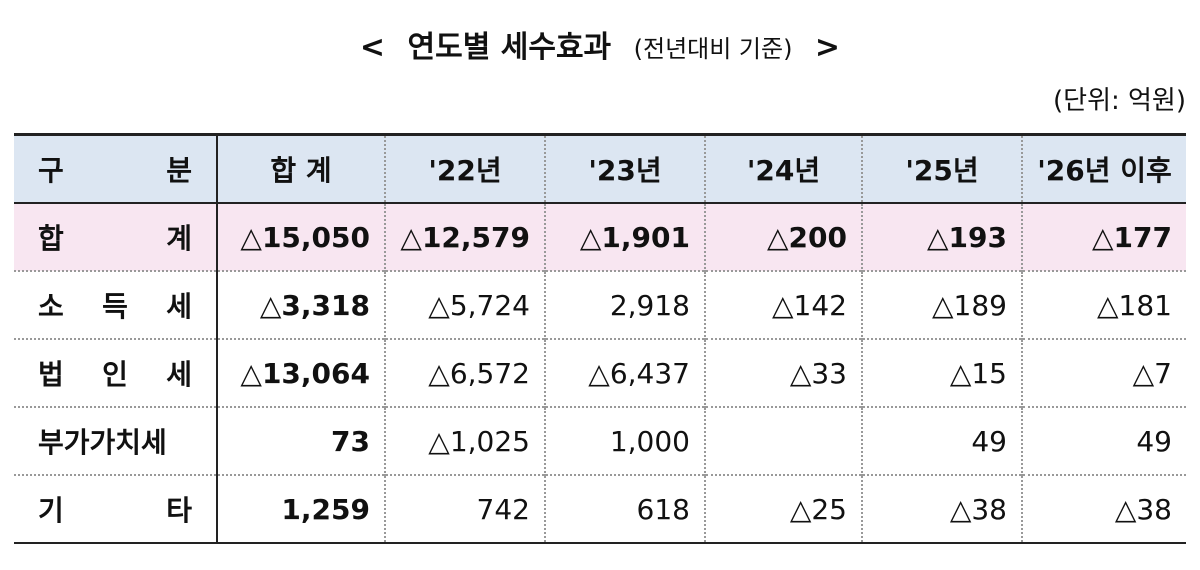 This screenshot has width=1200, height=570. I want to click on value-cell: △6,572, so click(464, 372).